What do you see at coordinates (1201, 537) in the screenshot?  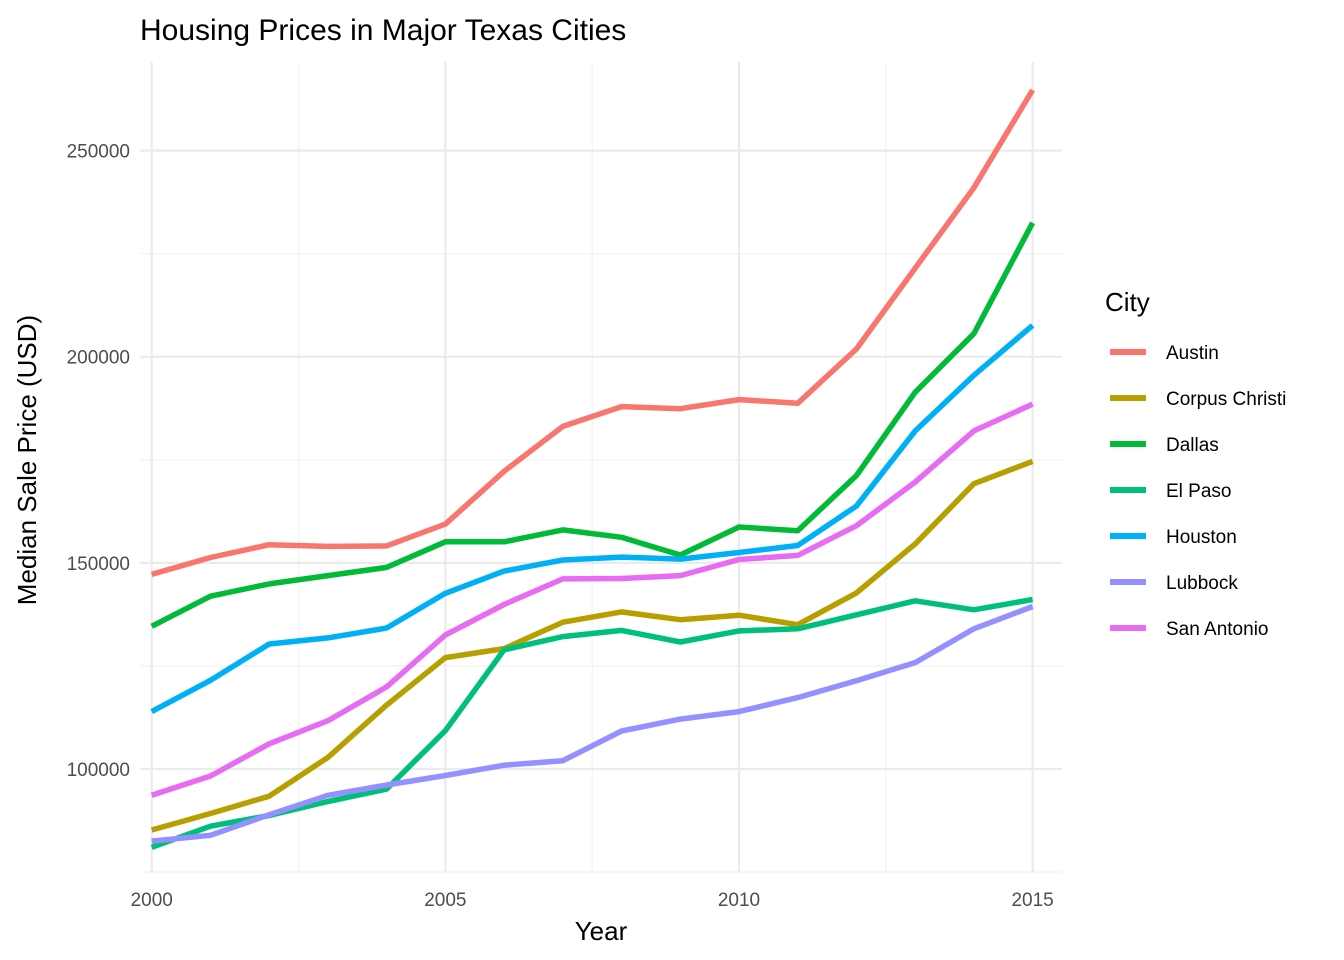 I see `legend-label: Houston` at bounding box center [1201, 537].